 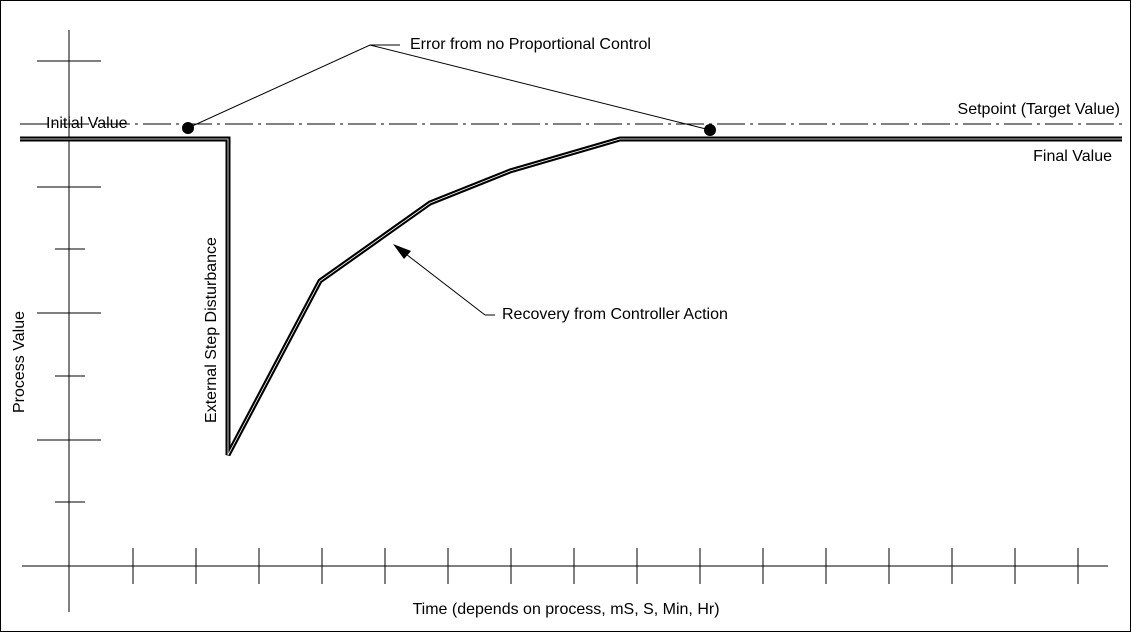 I want to click on y-axis-label: Process Value, so click(x=19, y=362).